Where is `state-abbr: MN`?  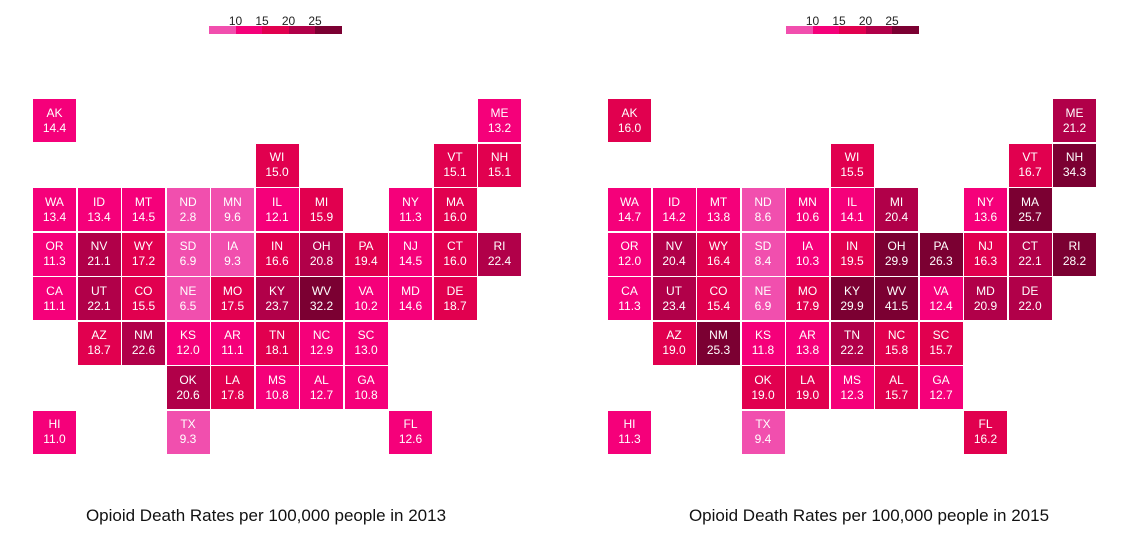 state-abbr: MN is located at coordinates (807, 201).